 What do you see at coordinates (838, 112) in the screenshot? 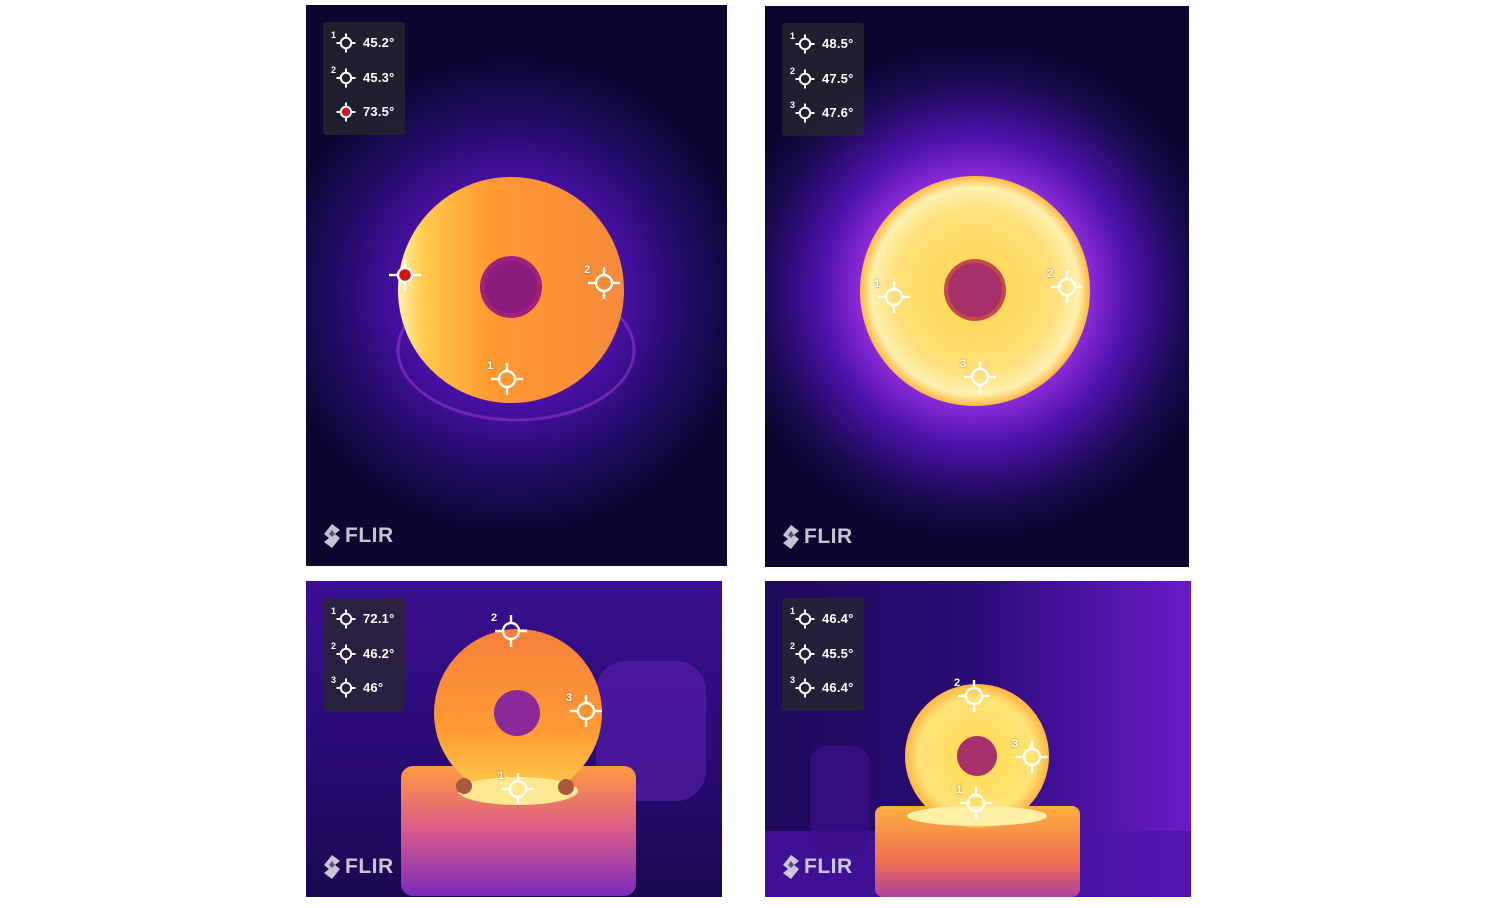
I see `spot-temperature: 47.6°` at bounding box center [838, 112].